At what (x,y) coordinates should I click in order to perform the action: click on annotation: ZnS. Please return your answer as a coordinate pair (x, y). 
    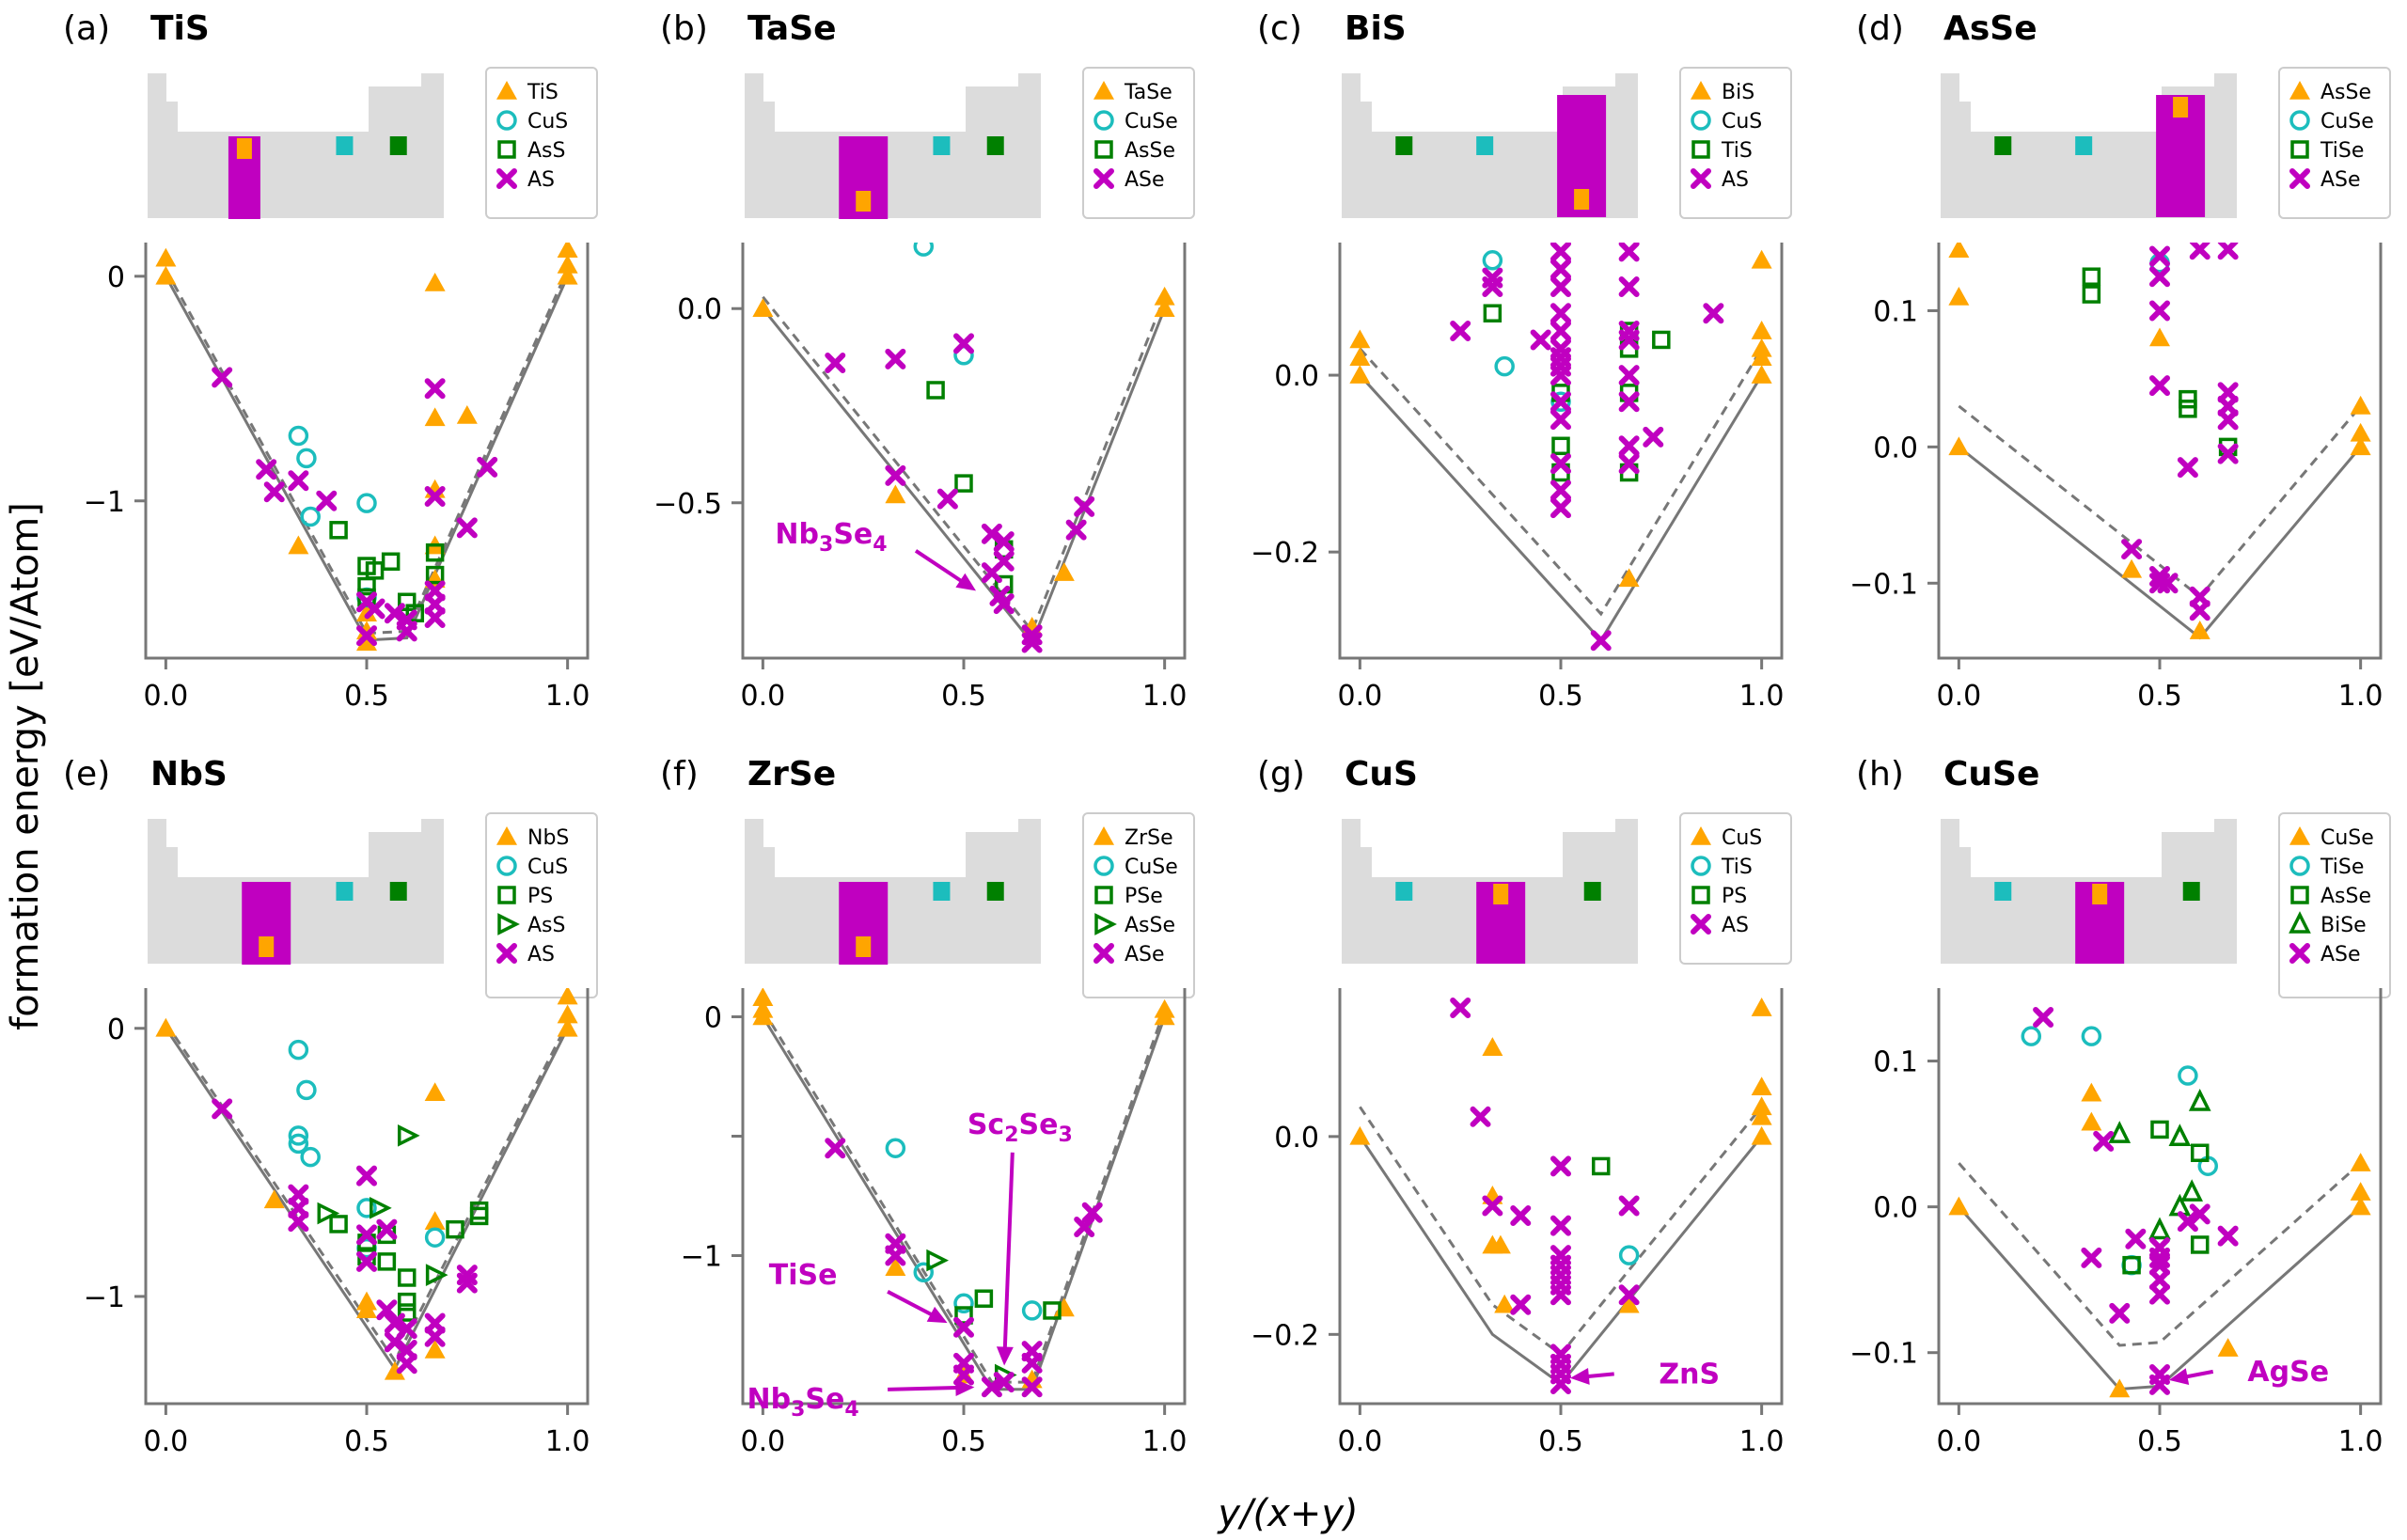
    Looking at the image, I should click on (1644, 1374).